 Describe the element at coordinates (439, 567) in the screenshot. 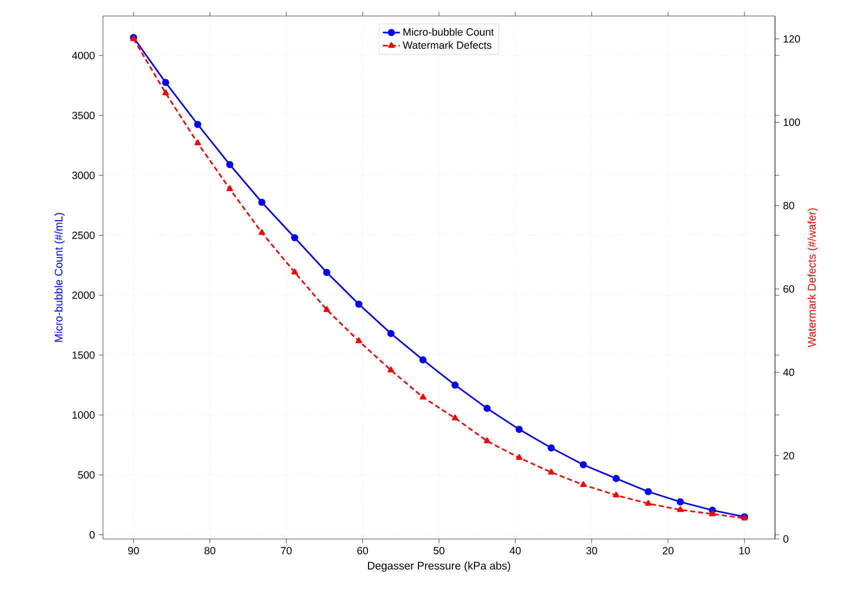

I see `x-axis-title: Degasser Pressure (kPa abs)` at that location.